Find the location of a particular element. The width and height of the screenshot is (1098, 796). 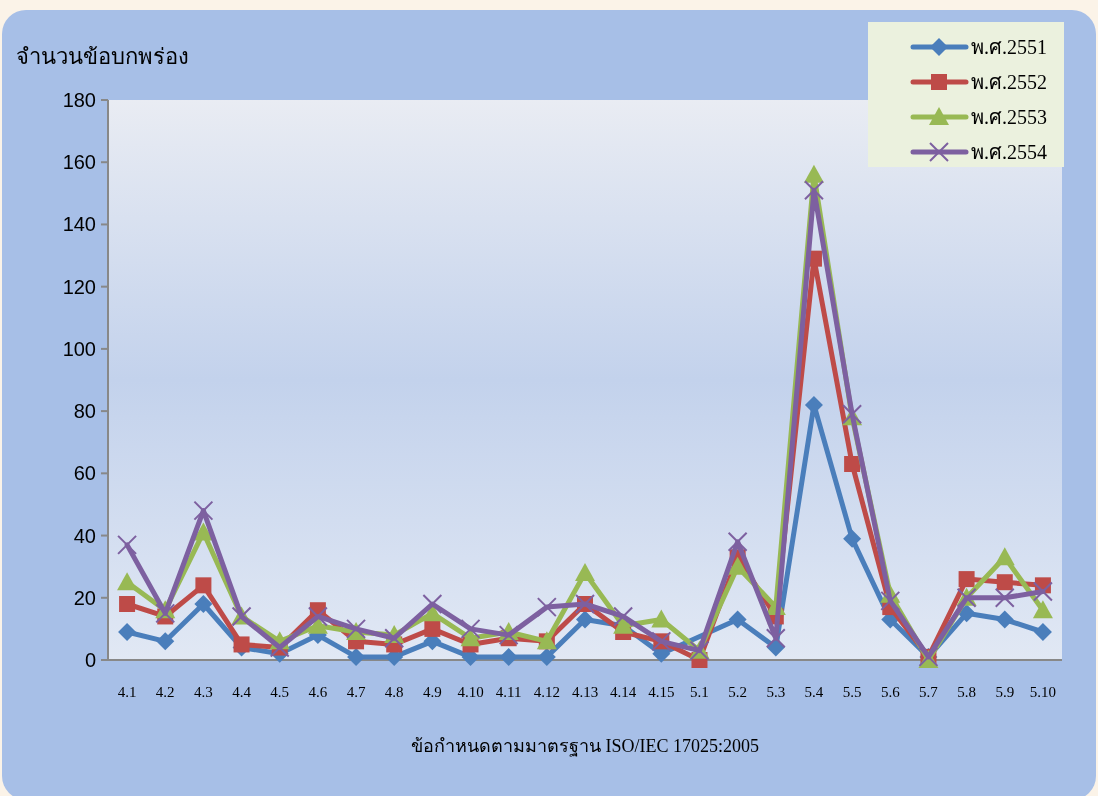

x-tick-label: 5.7 is located at coordinates (929, 692).